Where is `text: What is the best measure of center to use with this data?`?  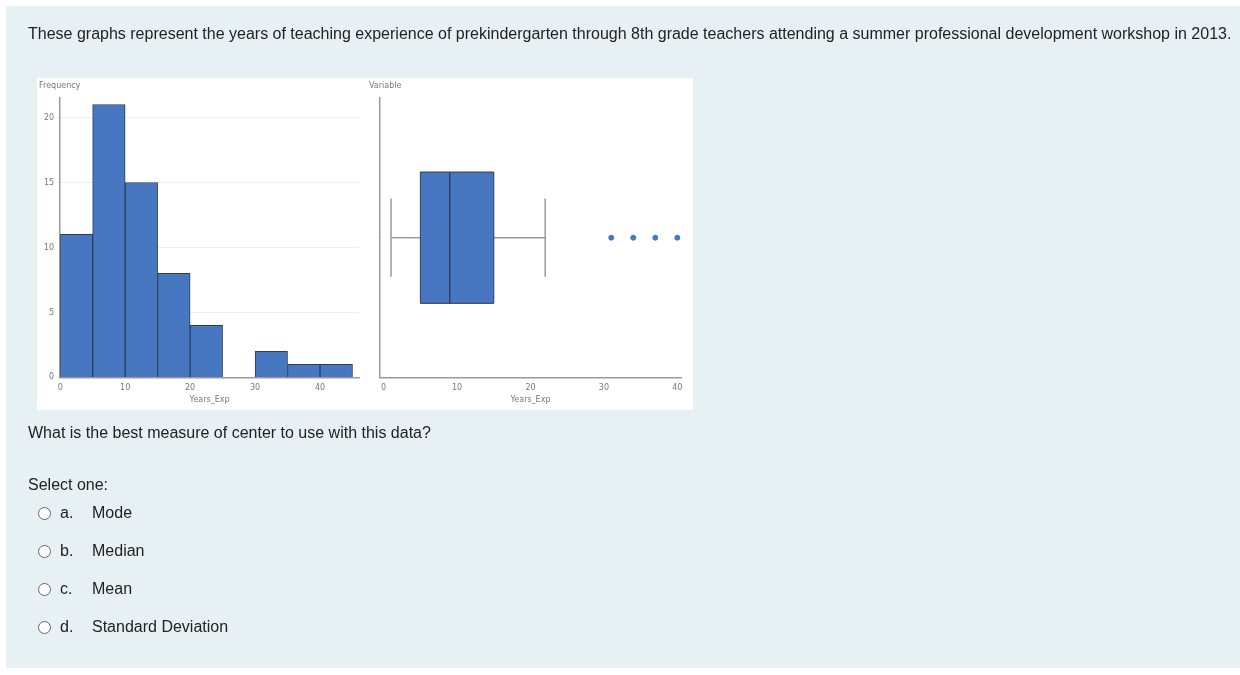 text: What is the best measure of center to use with this data? is located at coordinates (229, 433).